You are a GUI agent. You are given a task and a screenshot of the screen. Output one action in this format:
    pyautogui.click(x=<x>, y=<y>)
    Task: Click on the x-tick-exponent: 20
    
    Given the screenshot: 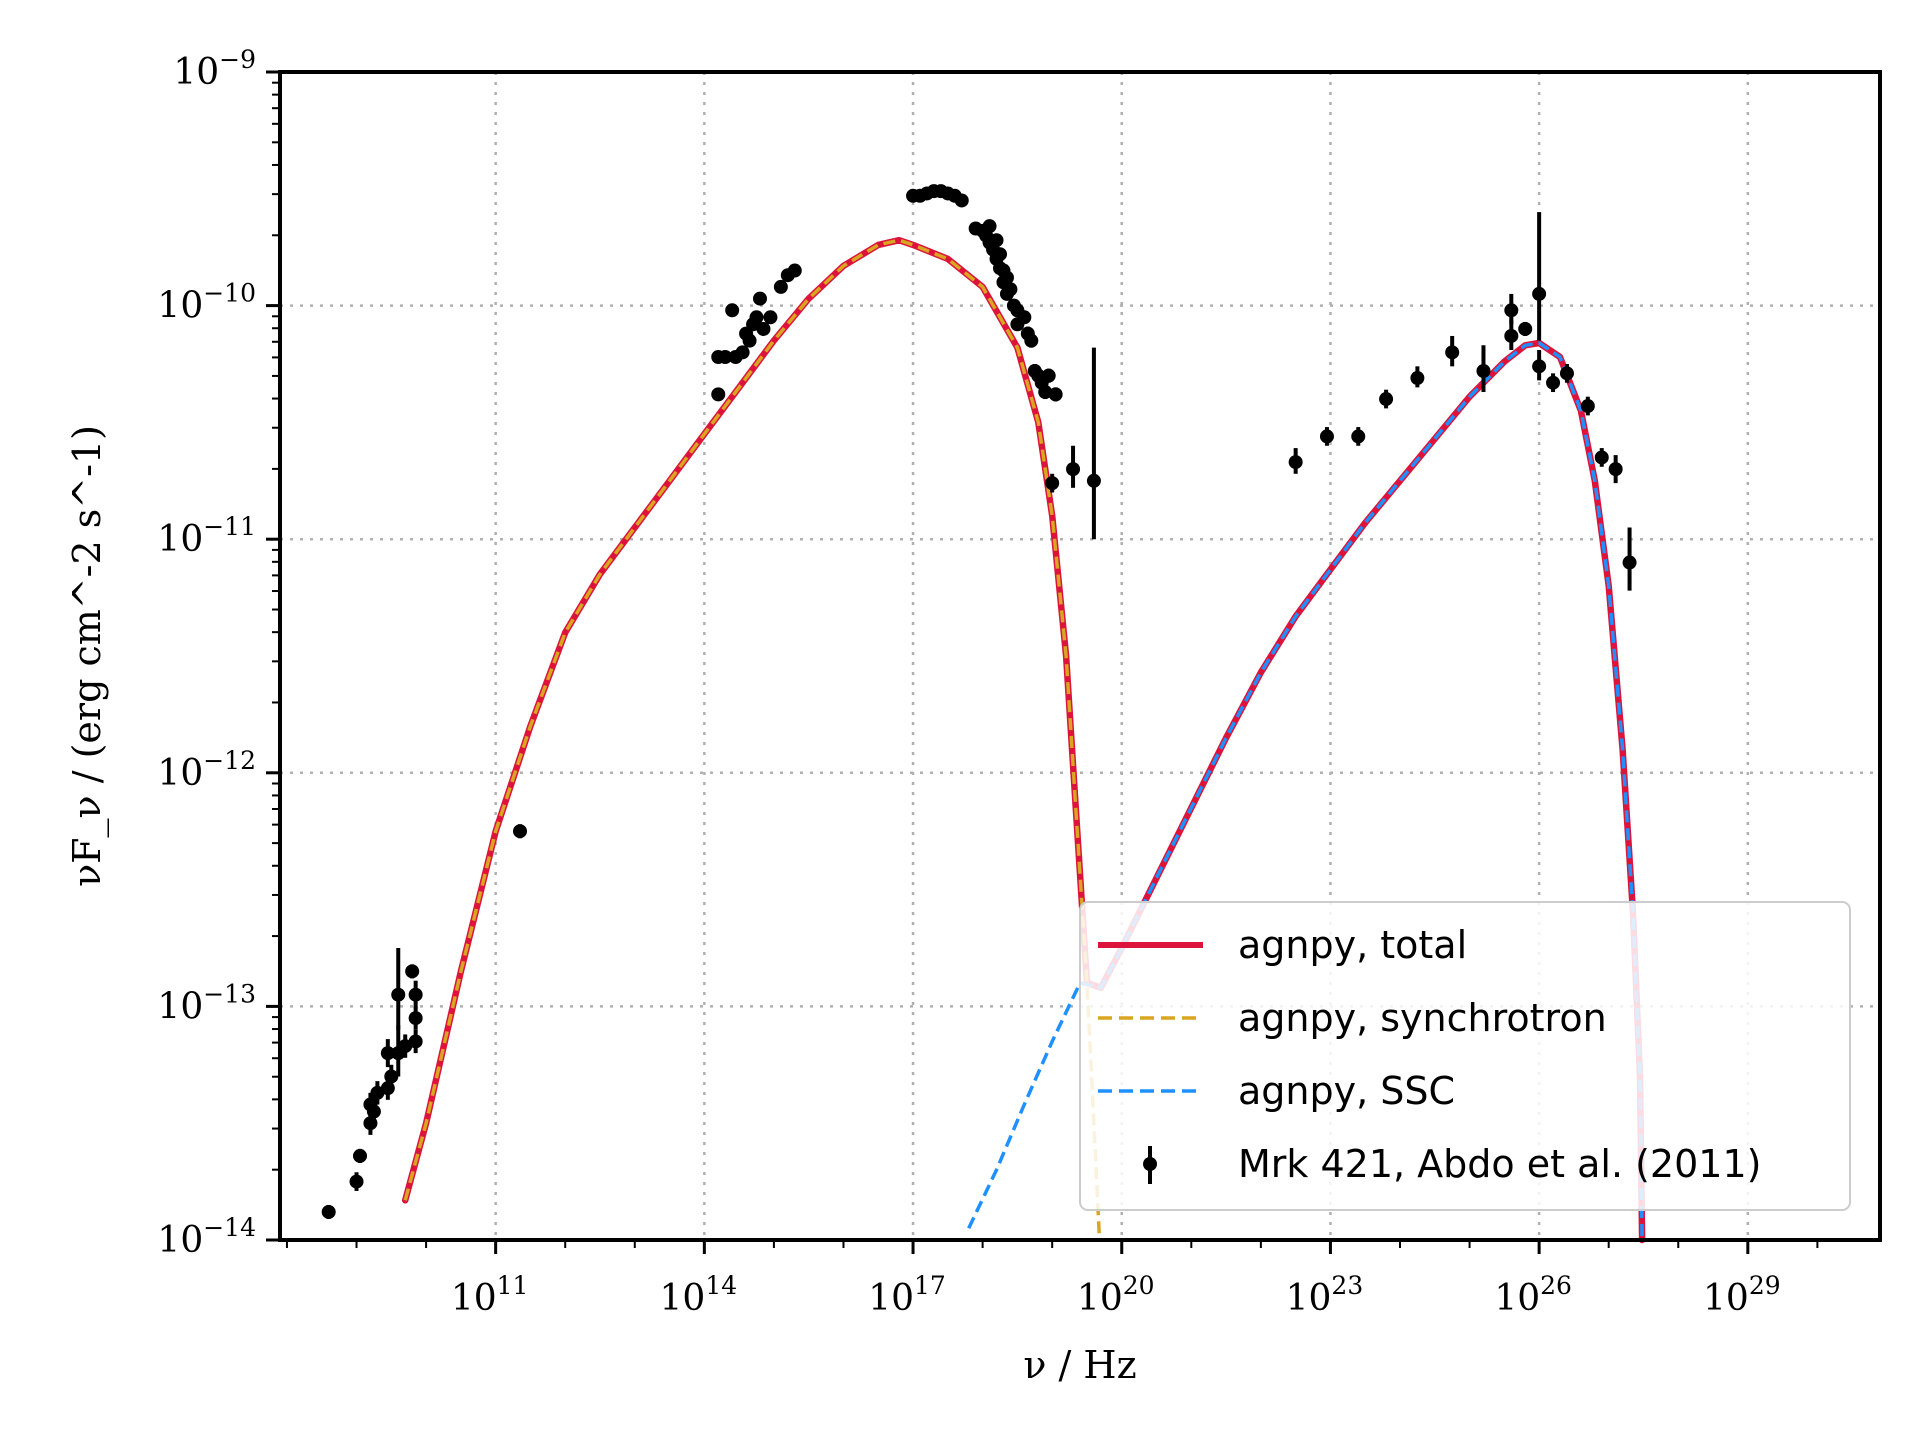 What is the action you would take?
    pyautogui.click(x=1139, y=1285)
    